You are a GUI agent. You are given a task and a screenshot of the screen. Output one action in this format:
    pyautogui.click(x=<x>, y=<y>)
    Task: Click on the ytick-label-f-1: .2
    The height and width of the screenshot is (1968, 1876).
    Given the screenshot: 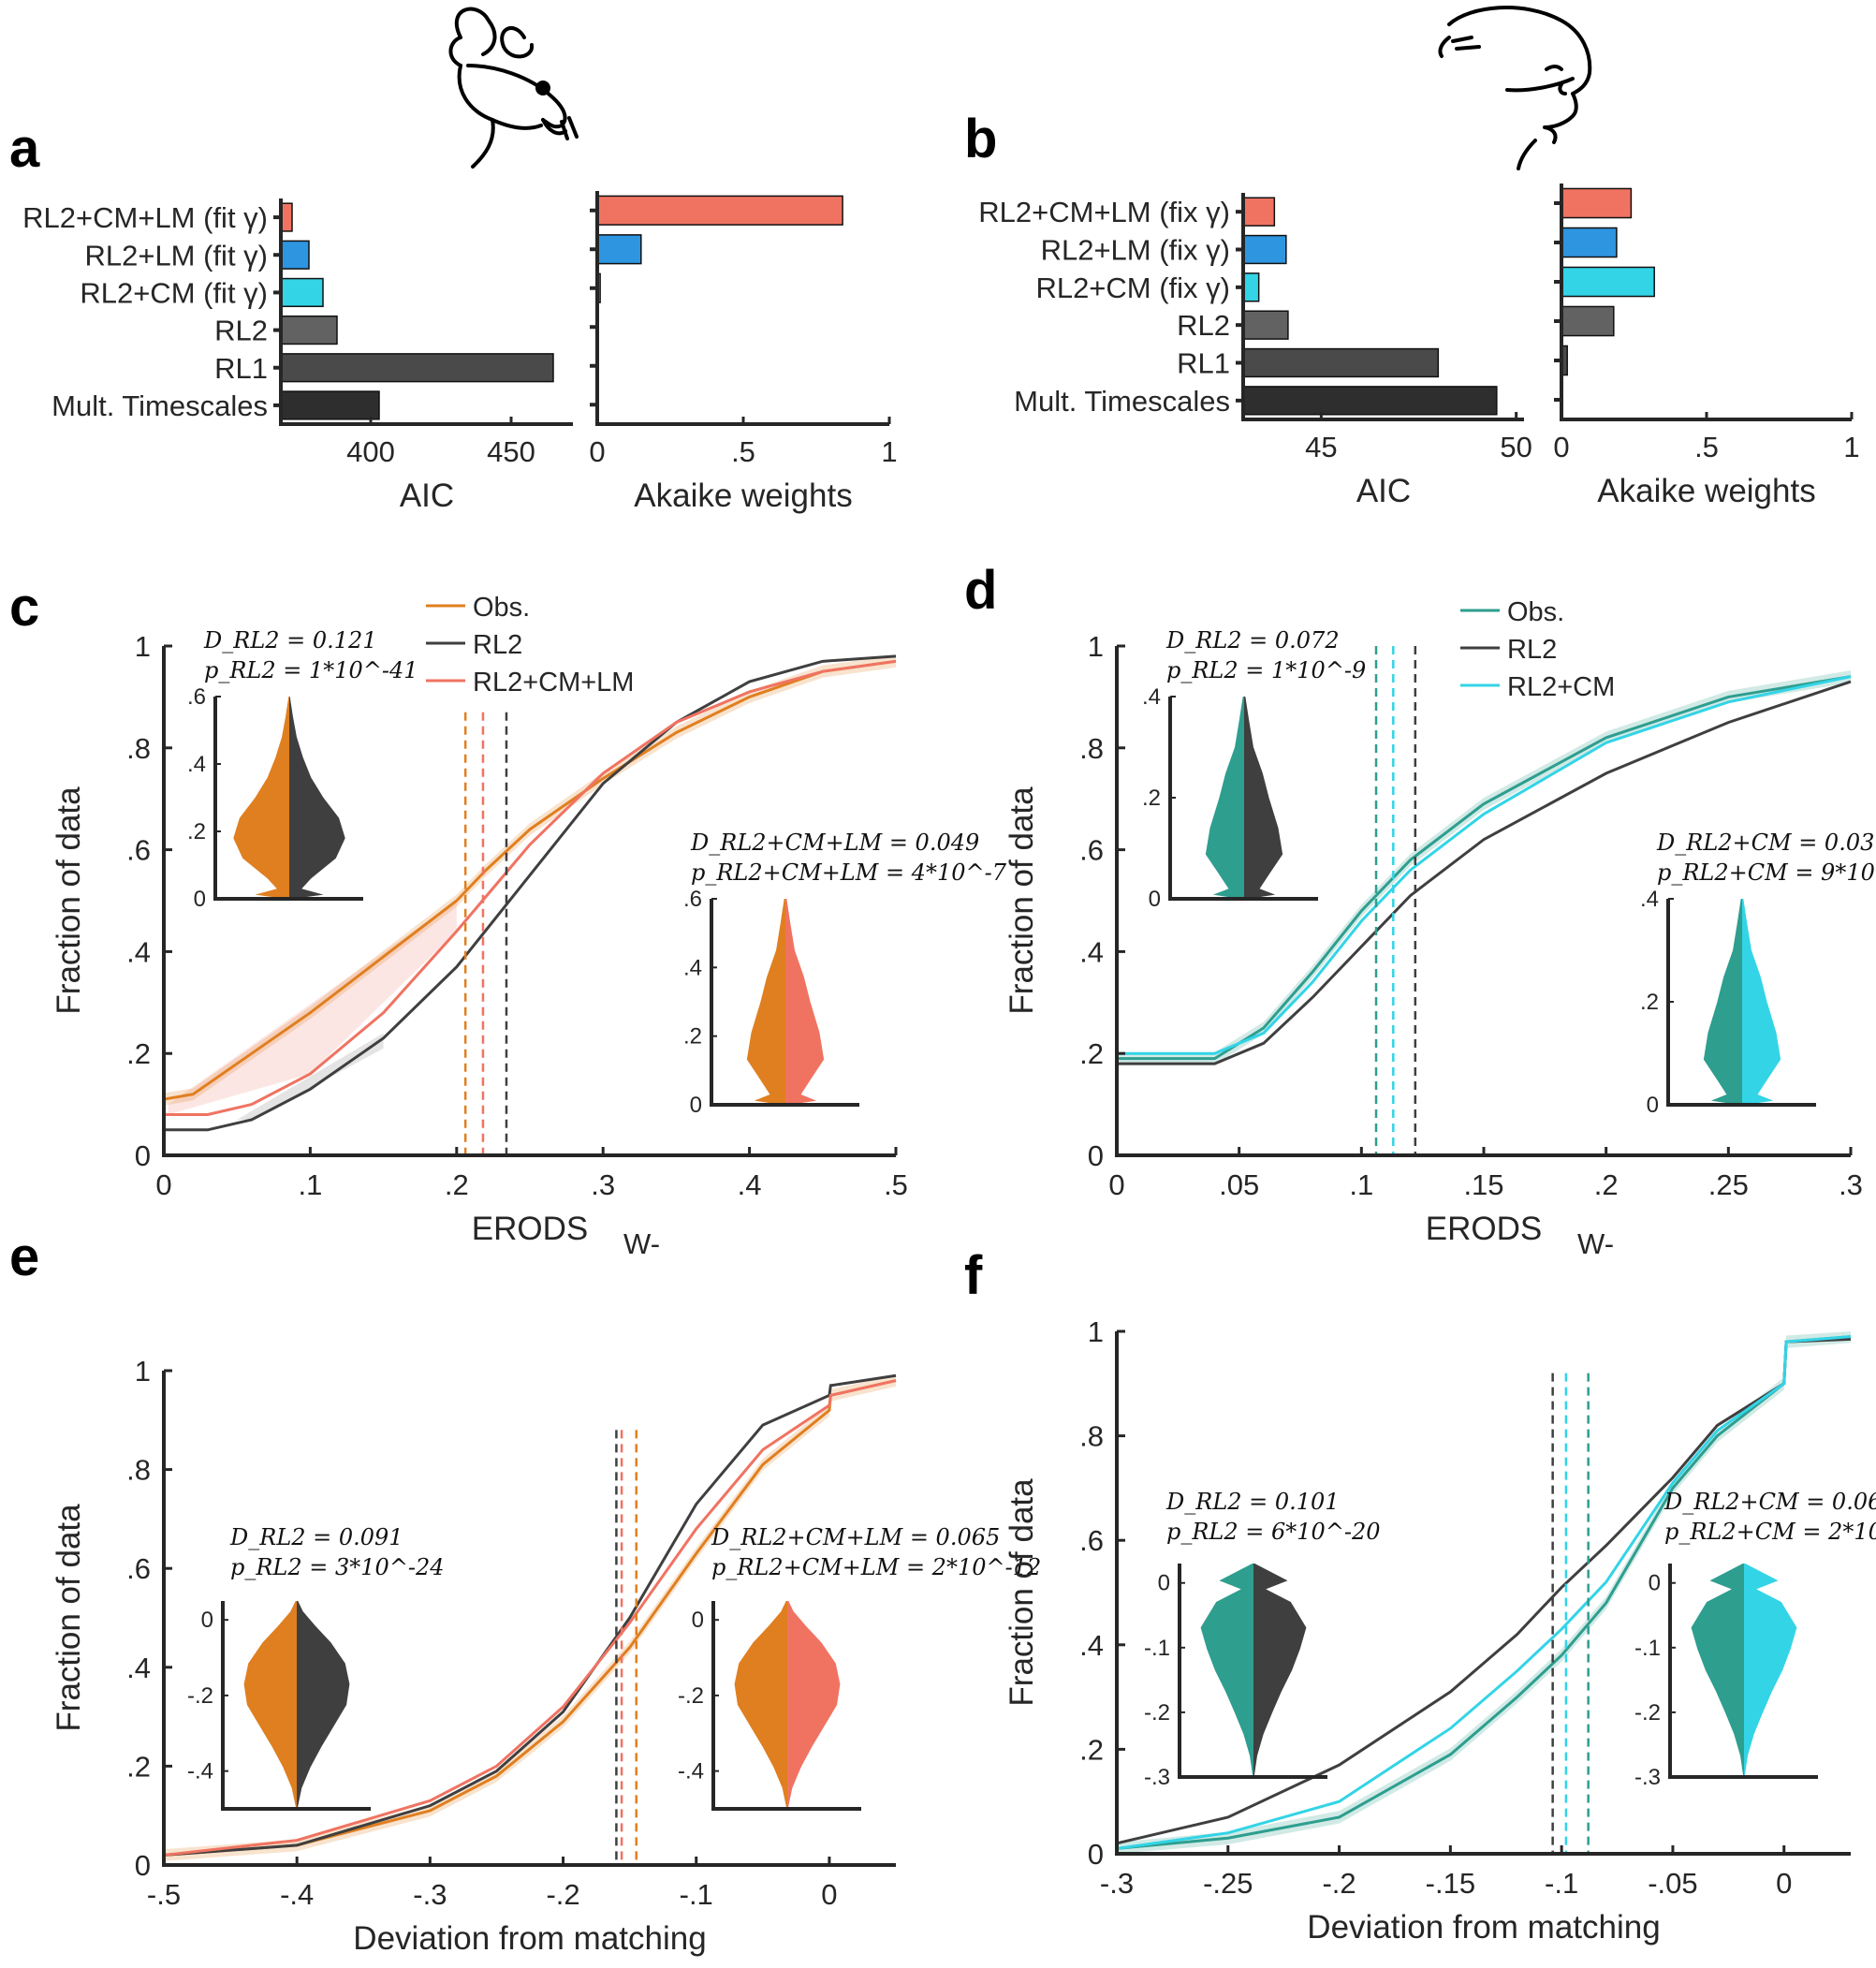 What is the action you would take?
    pyautogui.click(x=1091, y=1749)
    